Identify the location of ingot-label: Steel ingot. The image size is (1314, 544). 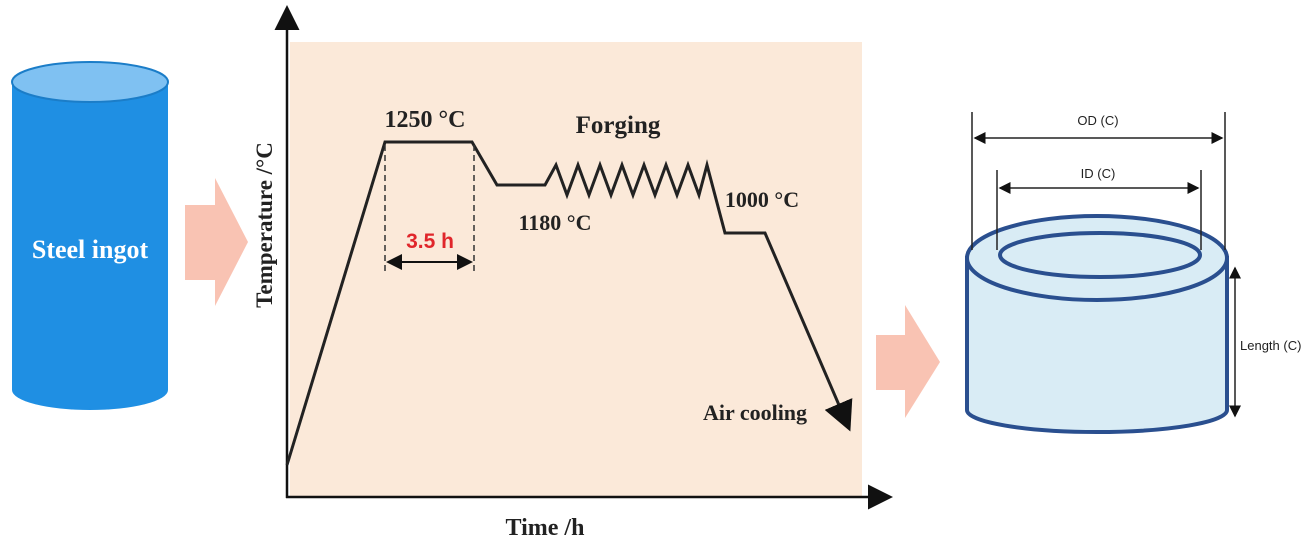
(90, 249).